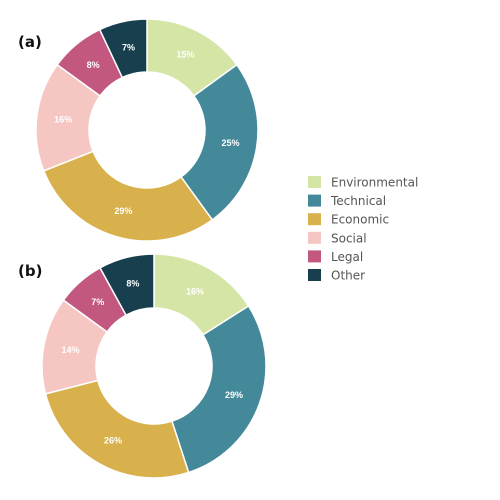 Image resolution: width=500 pixels, height=500 pixels. Describe the element at coordinates (314, 200) in the screenshot. I see `legend-swatch-technical` at that location.